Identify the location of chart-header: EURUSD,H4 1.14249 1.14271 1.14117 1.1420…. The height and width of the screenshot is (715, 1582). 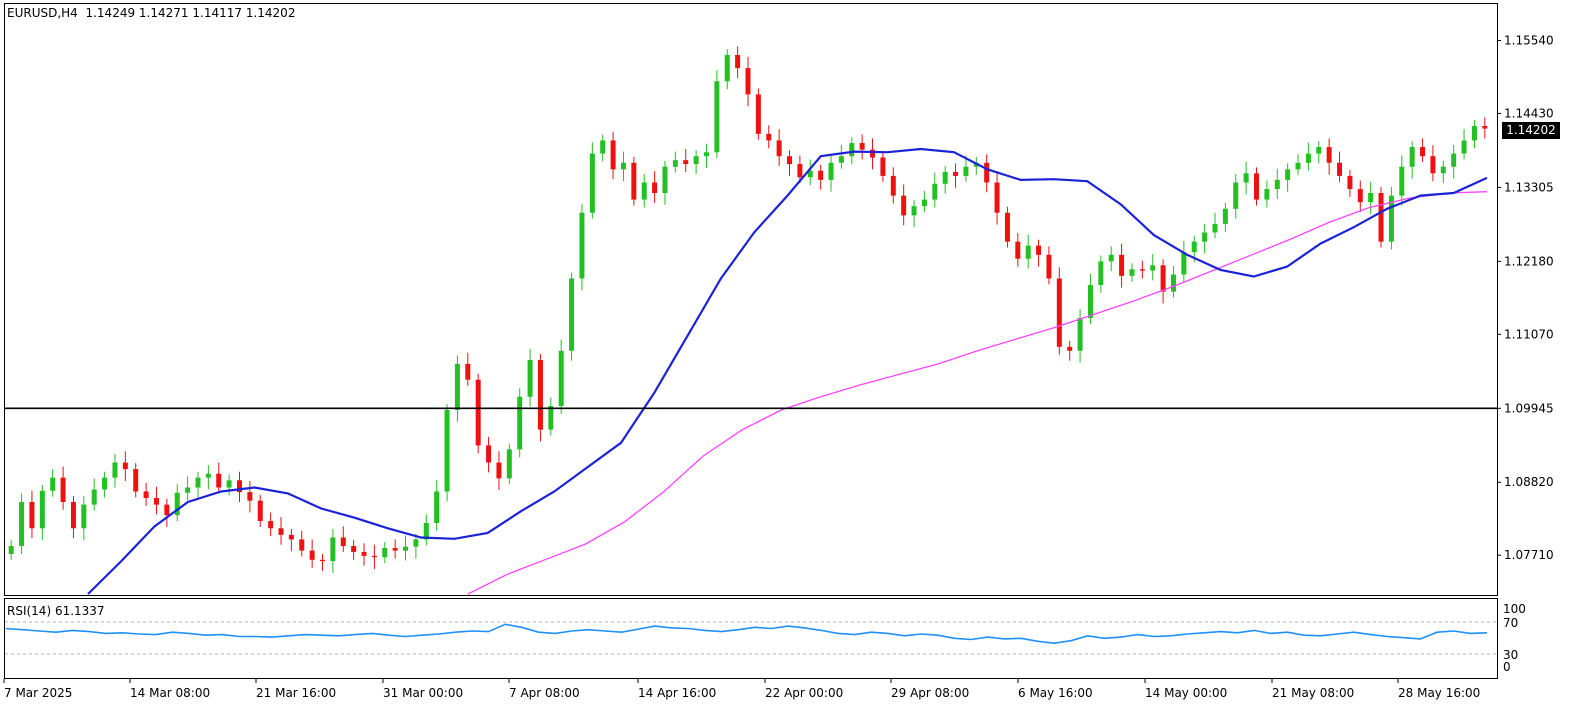
(151, 13).